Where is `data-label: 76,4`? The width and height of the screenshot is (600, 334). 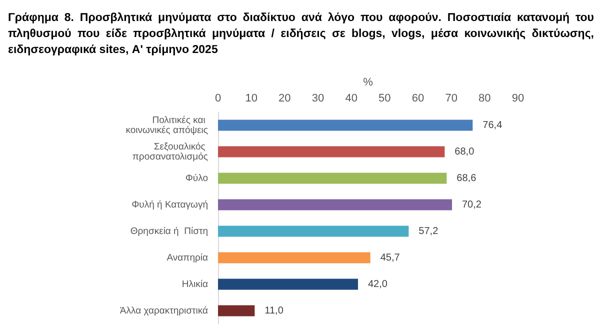 data-label: 76,4 is located at coordinates (492, 125).